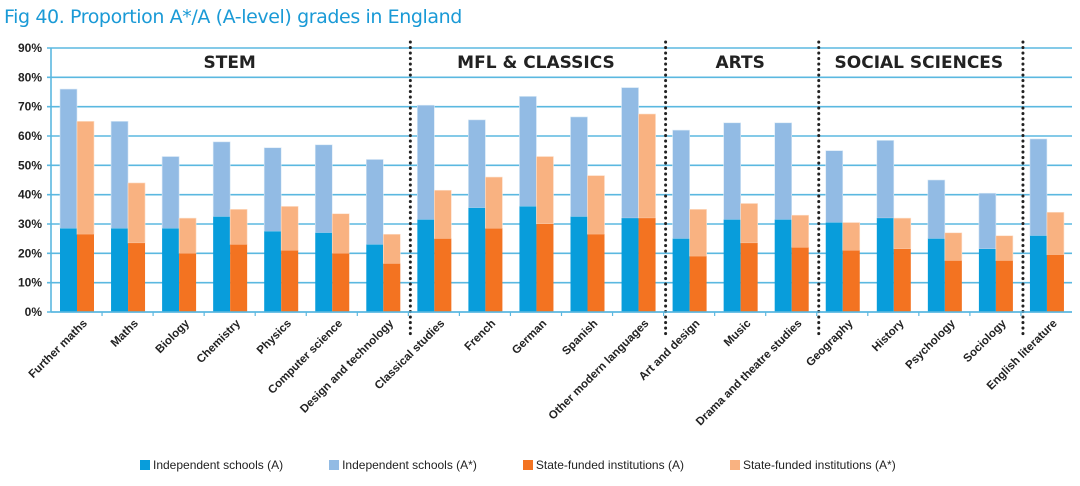 This screenshot has height=486, width=1080. Describe the element at coordinates (740, 63) in the screenshot. I see `group-label: ARTS` at that location.